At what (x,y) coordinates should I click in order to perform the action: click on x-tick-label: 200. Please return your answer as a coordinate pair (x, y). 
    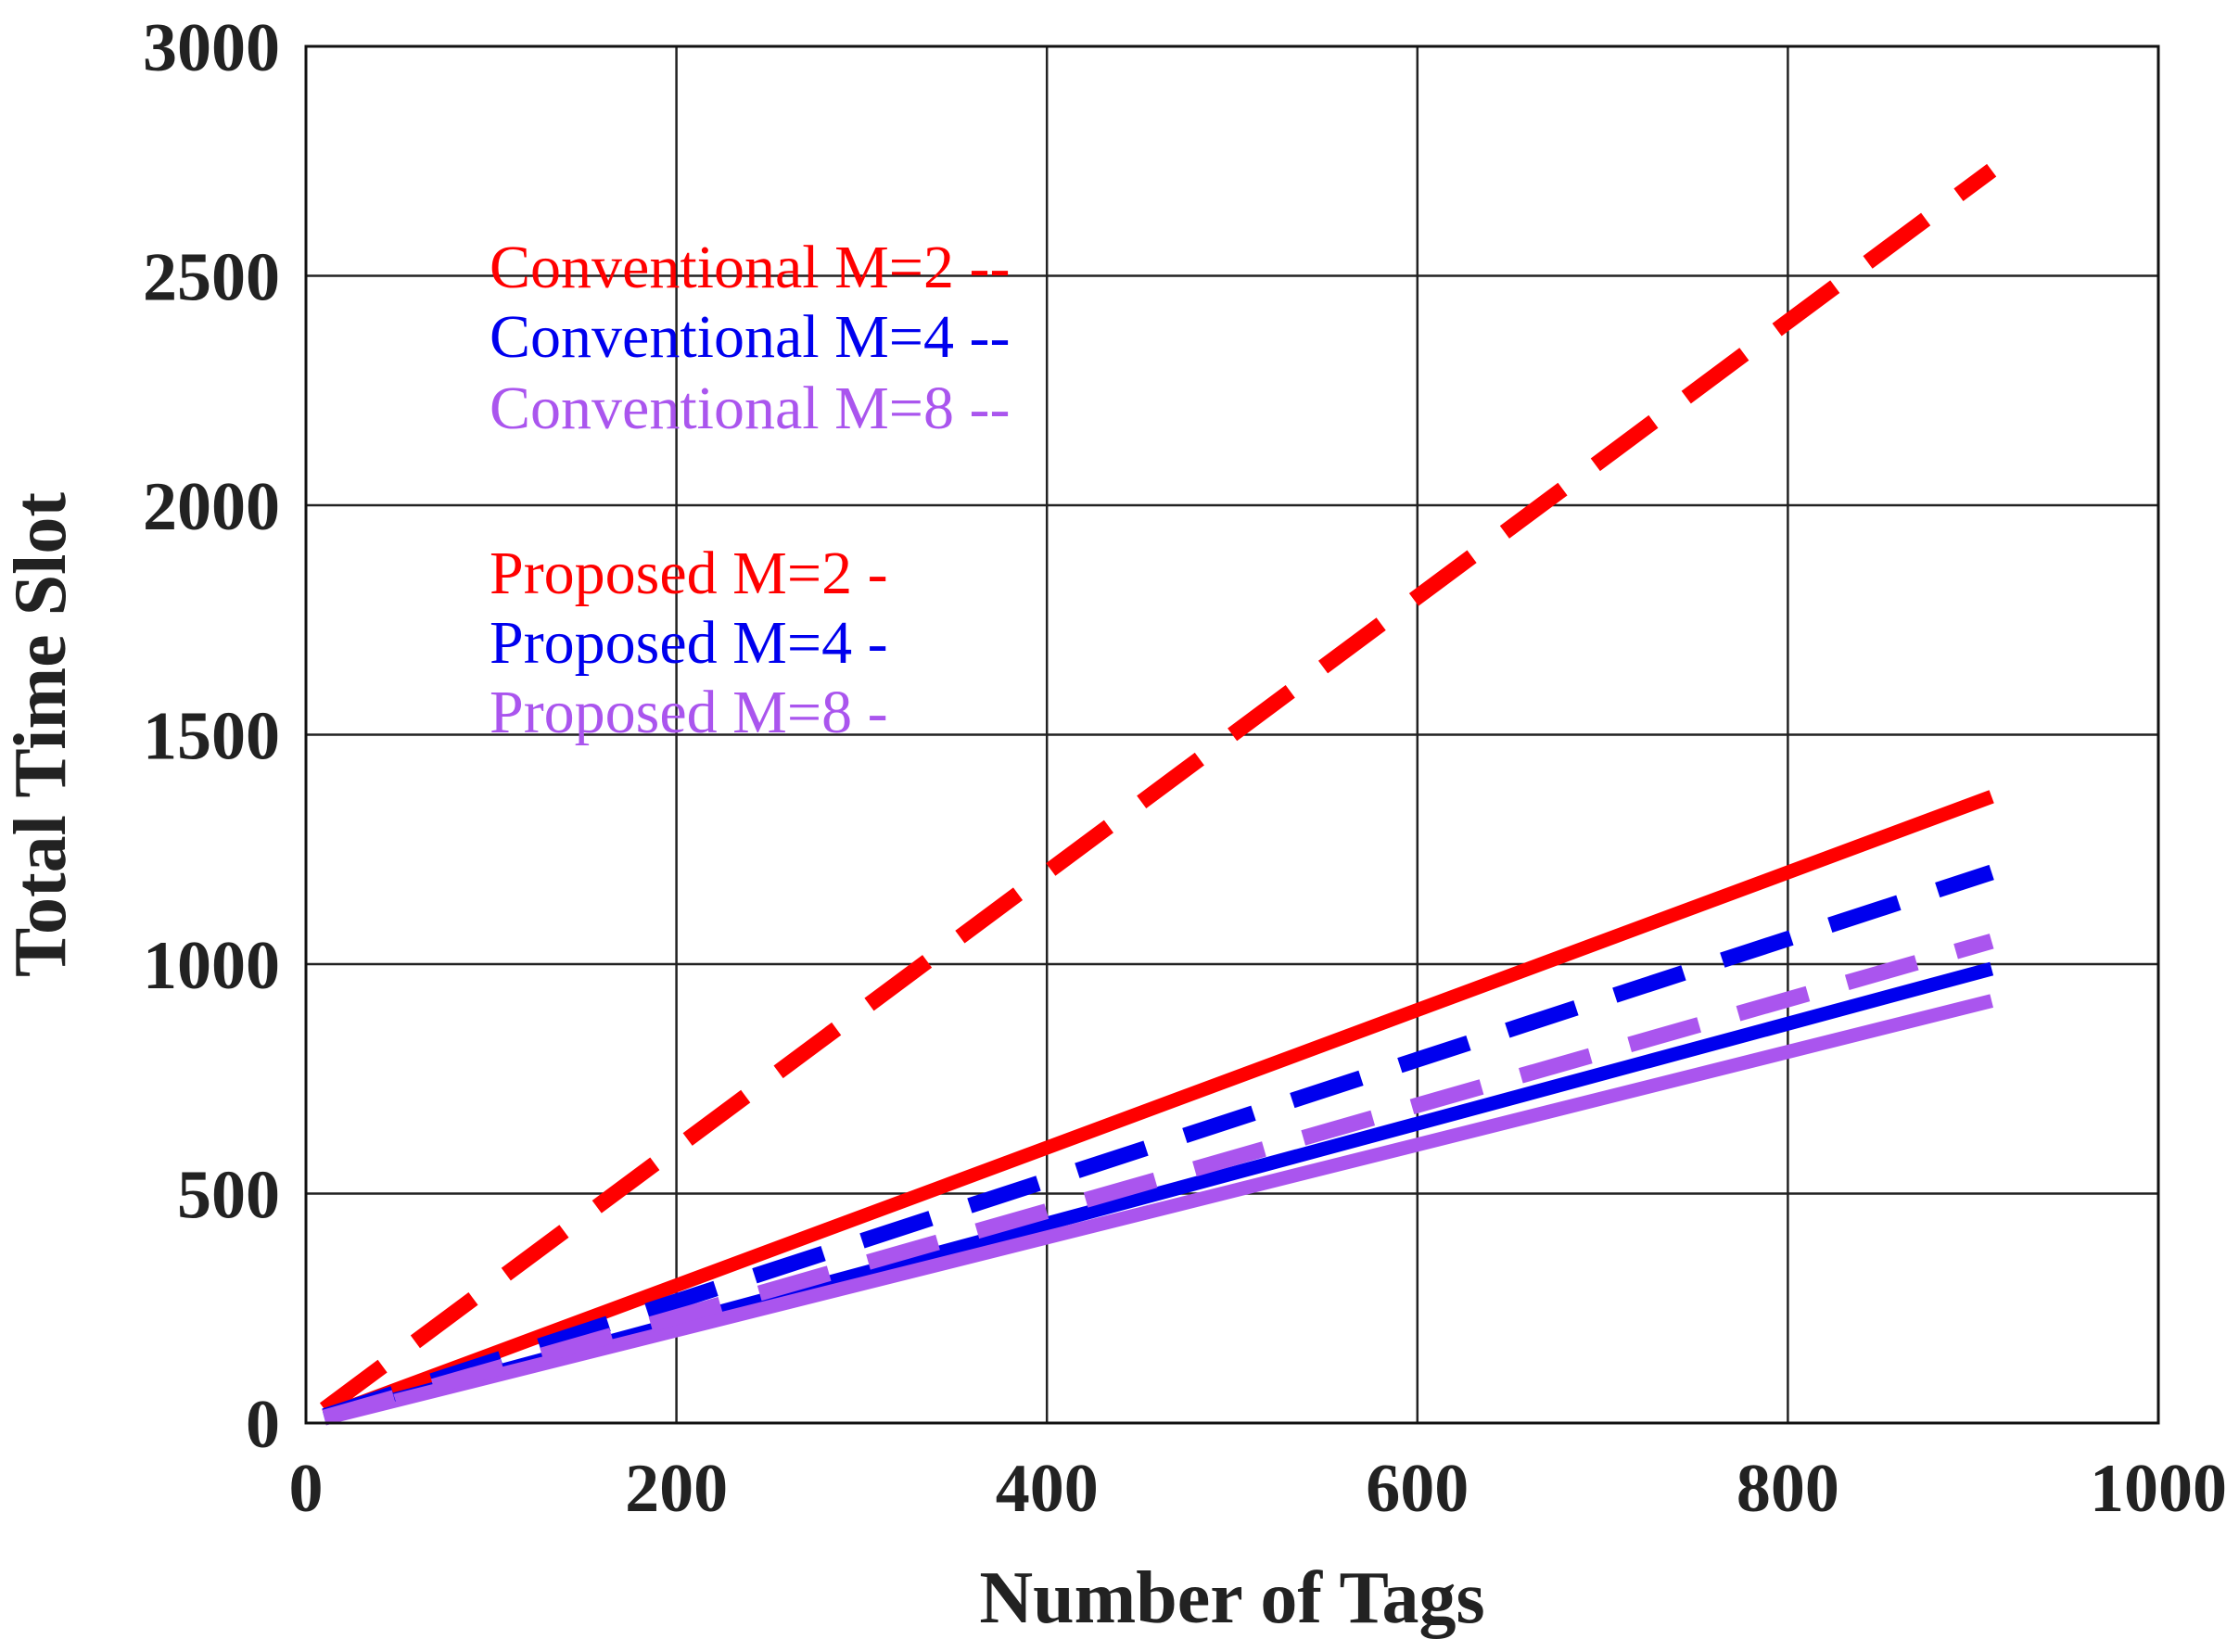
    Looking at the image, I should click on (676, 1489).